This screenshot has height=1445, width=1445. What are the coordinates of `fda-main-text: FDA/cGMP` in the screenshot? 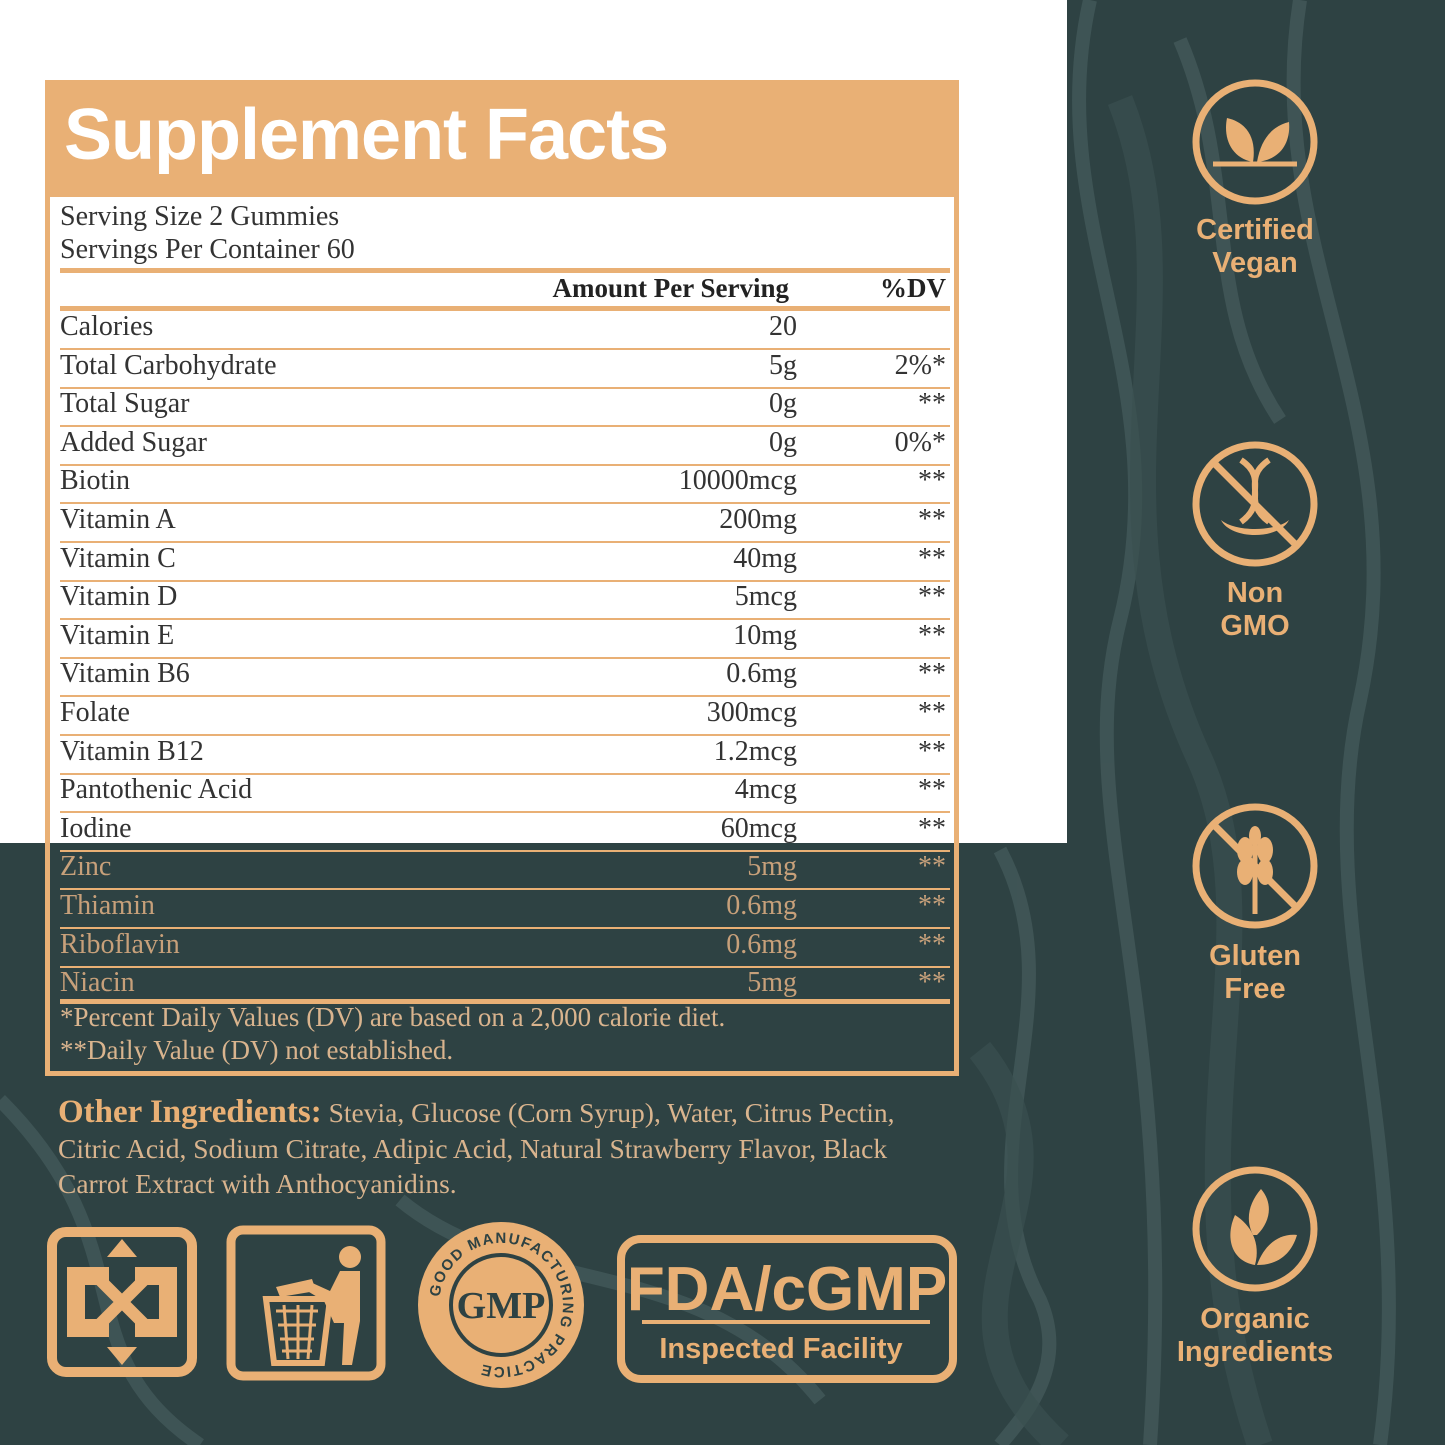 It's located at (787, 1289).